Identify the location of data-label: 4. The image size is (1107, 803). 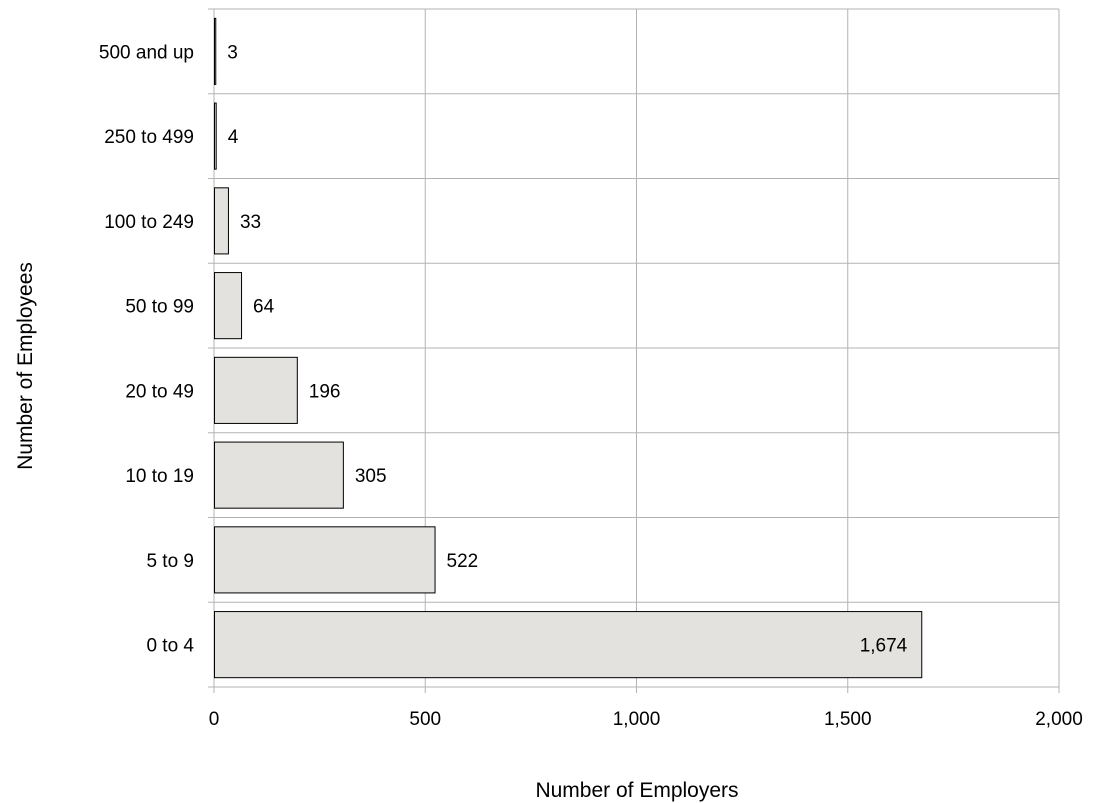
(233, 137).